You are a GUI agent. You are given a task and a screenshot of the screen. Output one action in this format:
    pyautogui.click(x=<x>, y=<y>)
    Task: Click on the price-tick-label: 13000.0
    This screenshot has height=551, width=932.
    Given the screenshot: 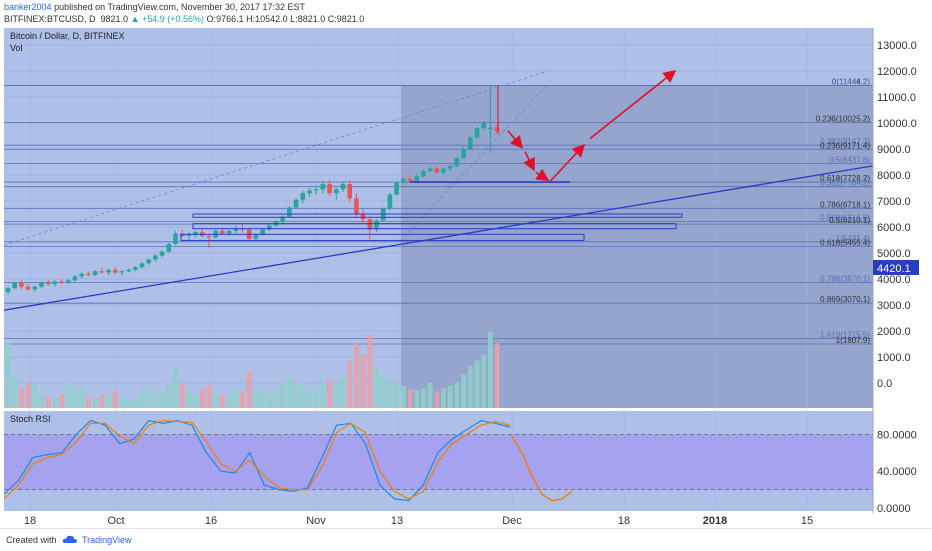 What is the action you would take?
    pyautogui.click(x=897, y=46)
    